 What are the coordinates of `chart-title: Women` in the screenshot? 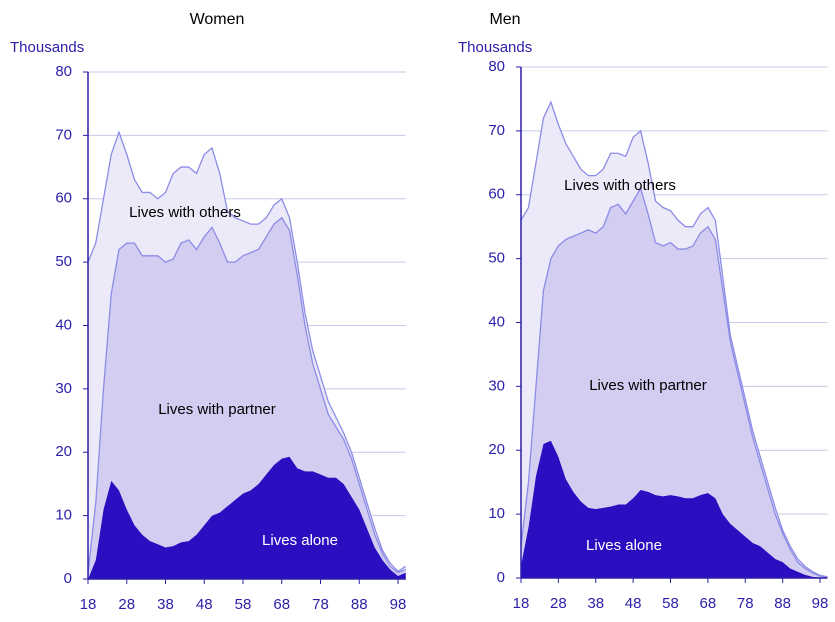 It's located at (217, 19).